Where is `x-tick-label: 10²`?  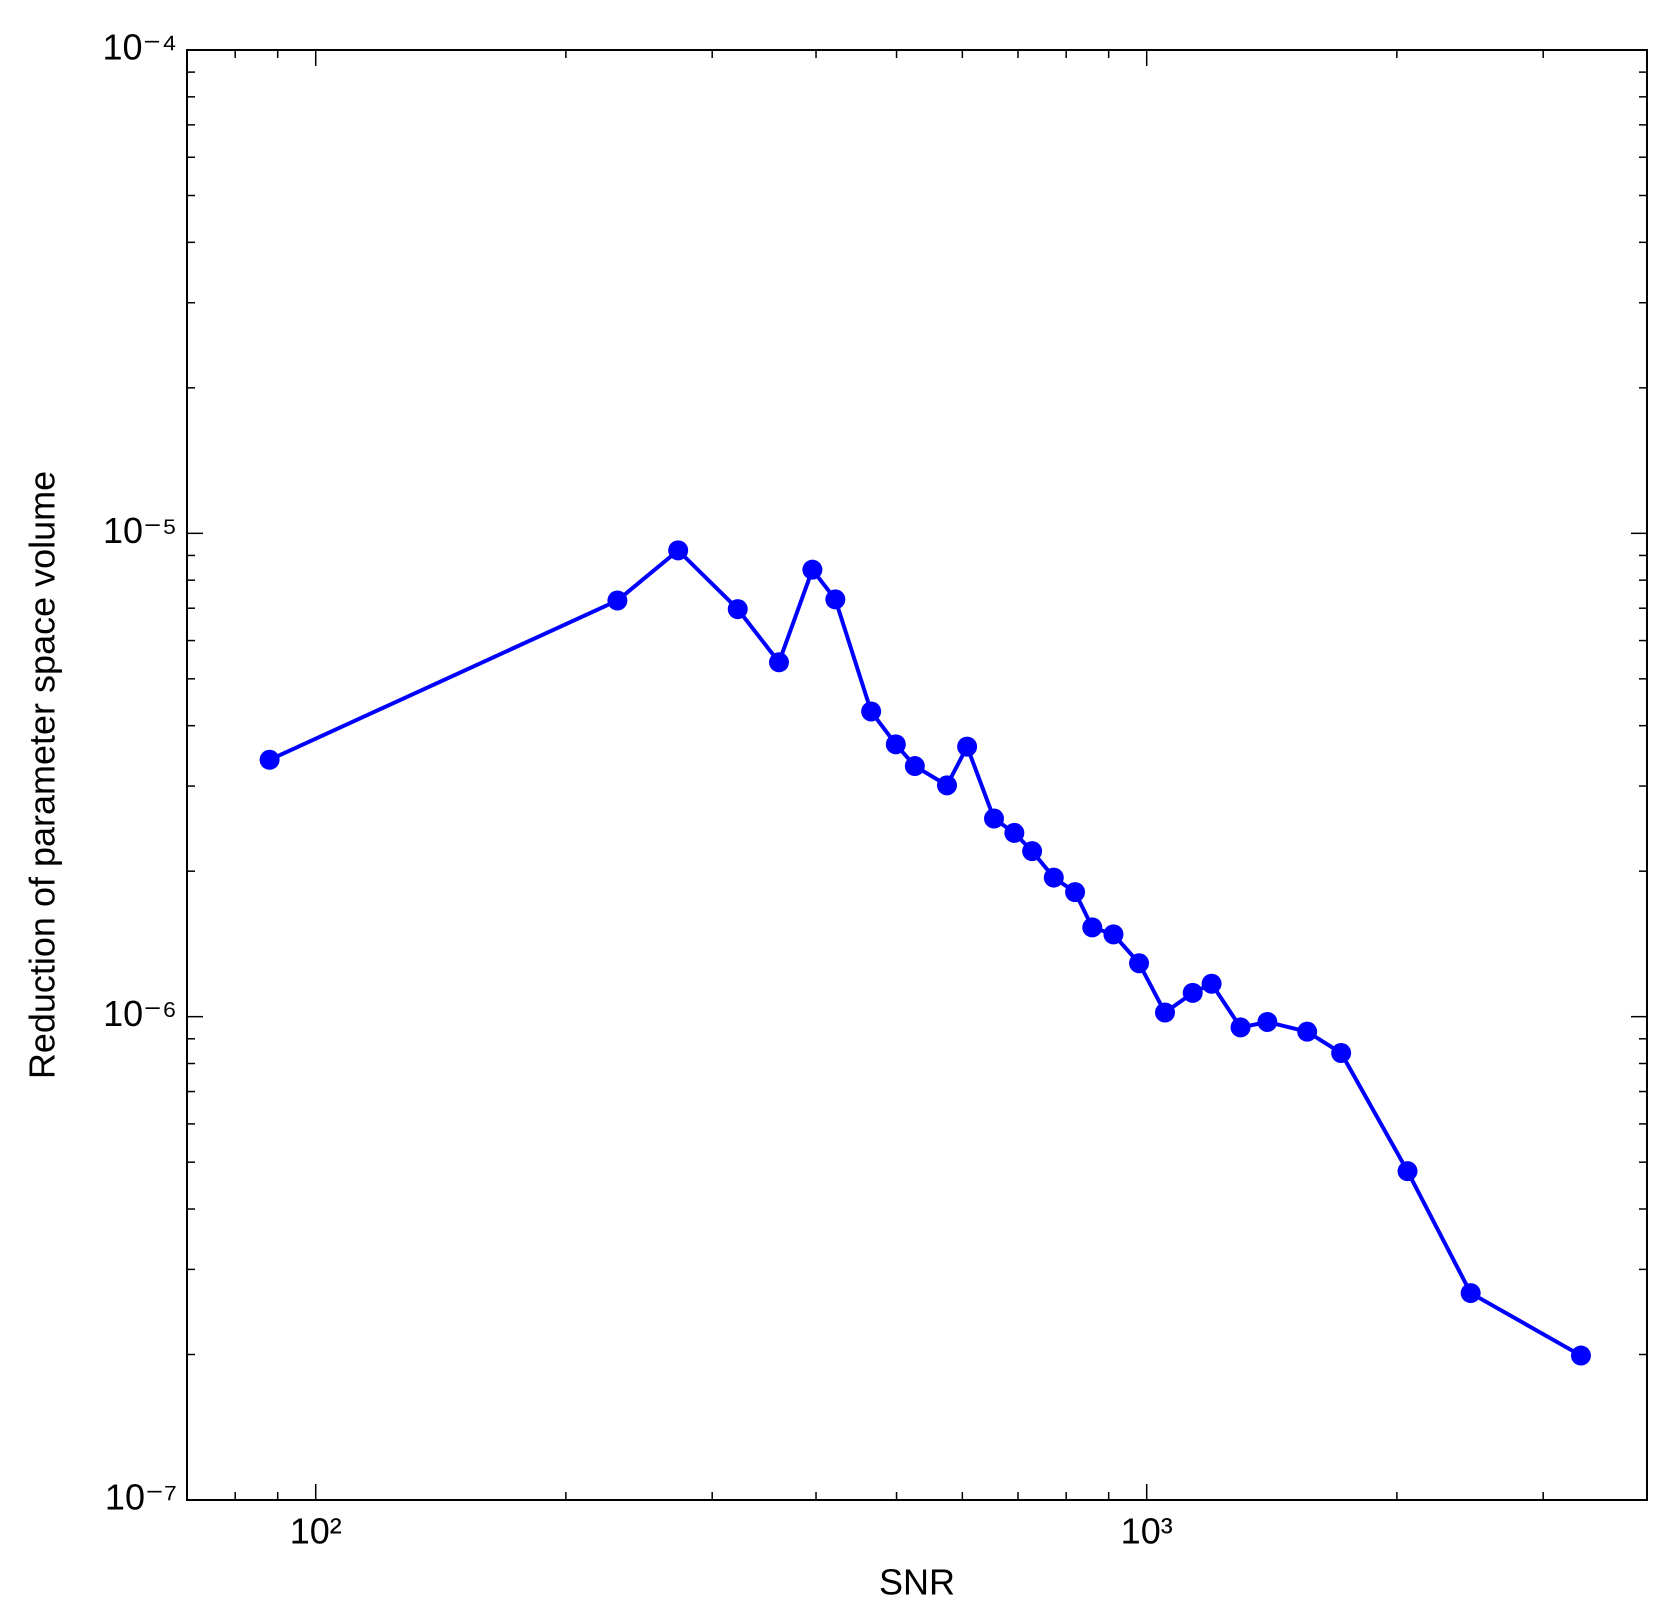
x-tick-label: 10² is located at coordinates (316, 1531).